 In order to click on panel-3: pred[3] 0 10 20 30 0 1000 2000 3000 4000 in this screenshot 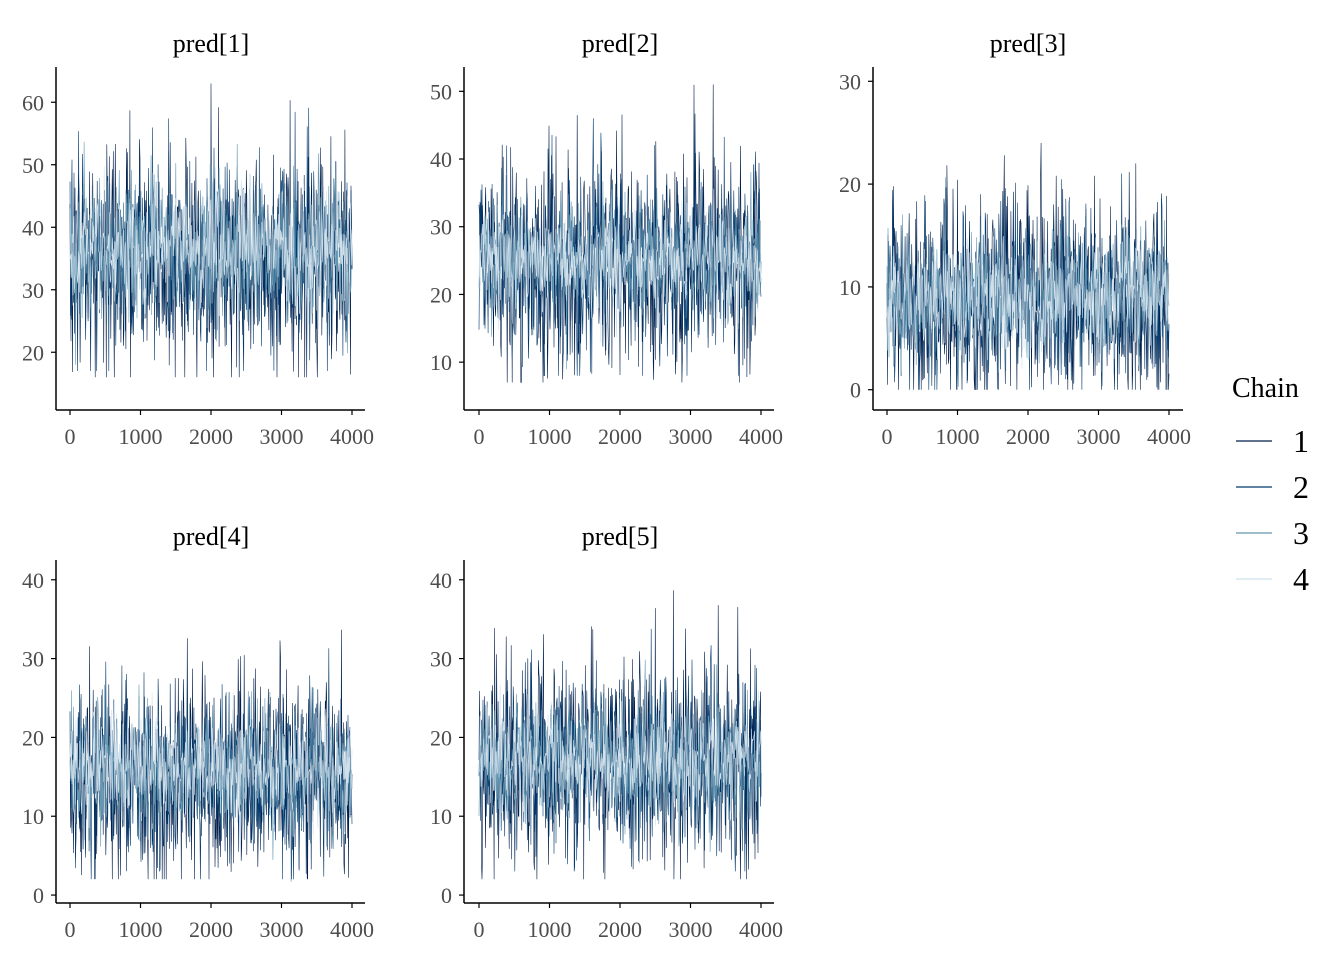, I will do `click(1015, 239)`.